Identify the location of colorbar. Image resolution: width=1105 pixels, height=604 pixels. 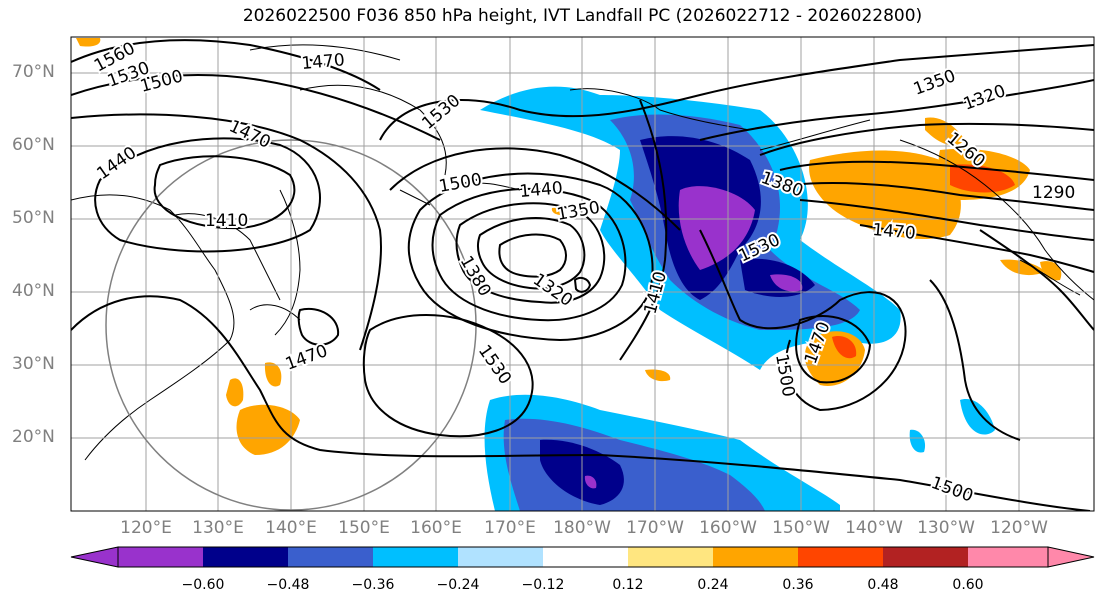
(582, 557).